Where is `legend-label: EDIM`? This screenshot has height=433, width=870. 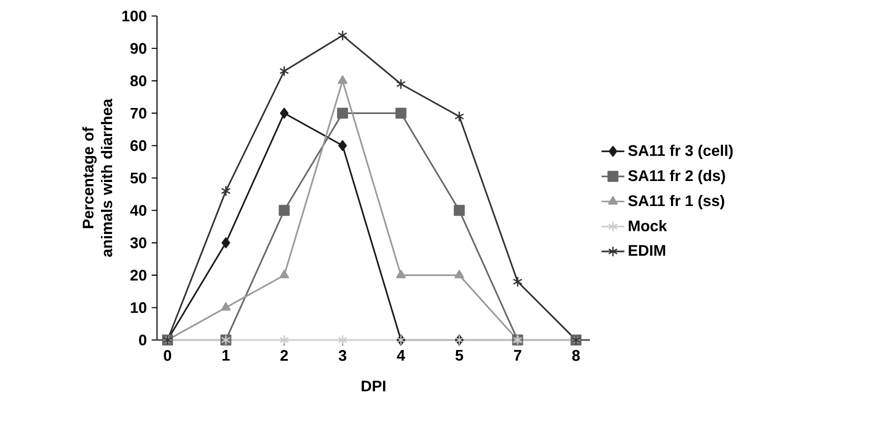 legend-label: EDIM is located at coordinates (647, 250).